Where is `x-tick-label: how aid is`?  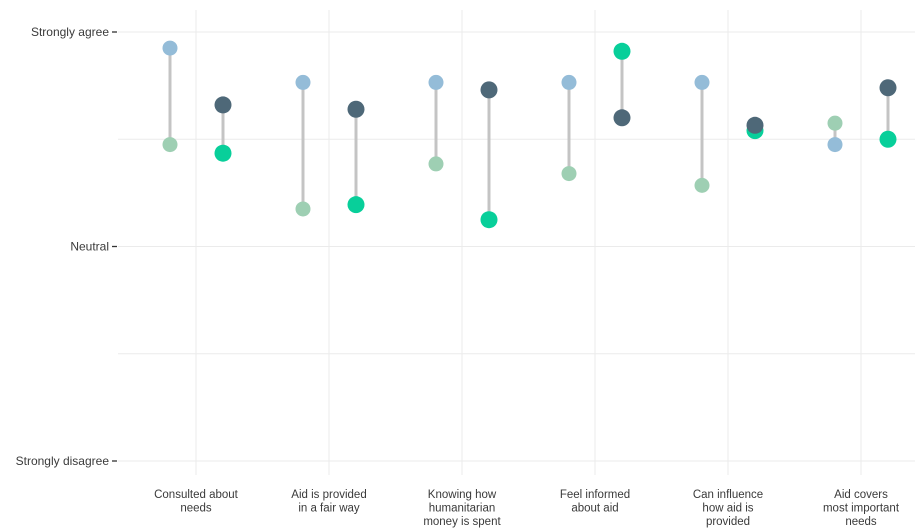 x-tick-label: how aid is is located at coordinates (727, 509).